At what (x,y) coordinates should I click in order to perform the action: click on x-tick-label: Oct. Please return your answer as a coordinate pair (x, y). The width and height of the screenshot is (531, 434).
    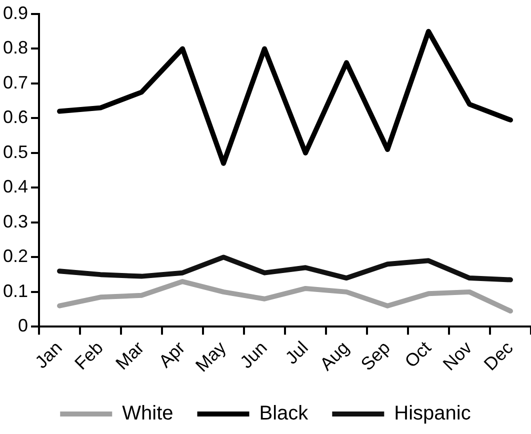
    Looking at the image, I should click on (417, 355).